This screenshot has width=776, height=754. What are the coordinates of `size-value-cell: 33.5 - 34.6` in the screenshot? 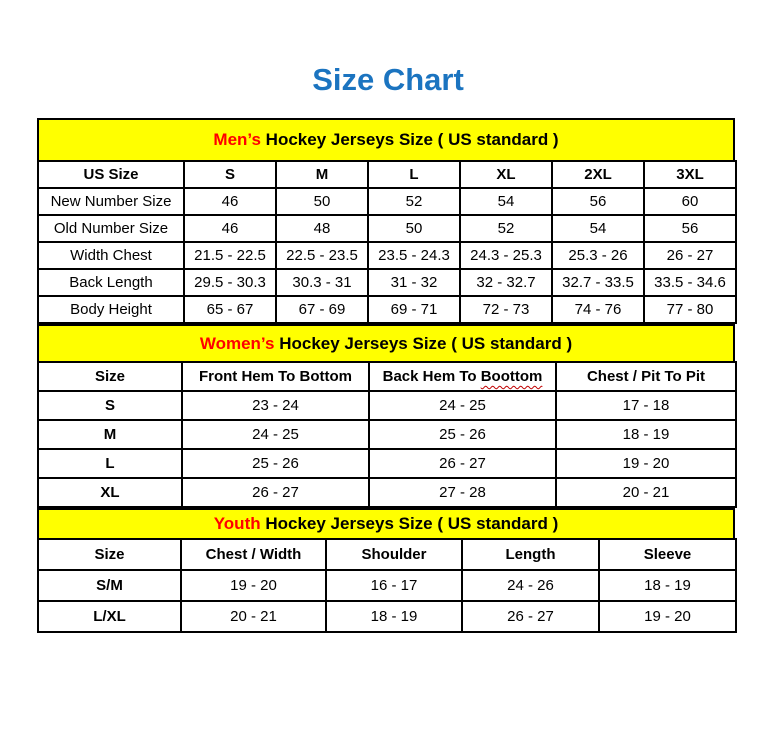 It's located at (690, 282).